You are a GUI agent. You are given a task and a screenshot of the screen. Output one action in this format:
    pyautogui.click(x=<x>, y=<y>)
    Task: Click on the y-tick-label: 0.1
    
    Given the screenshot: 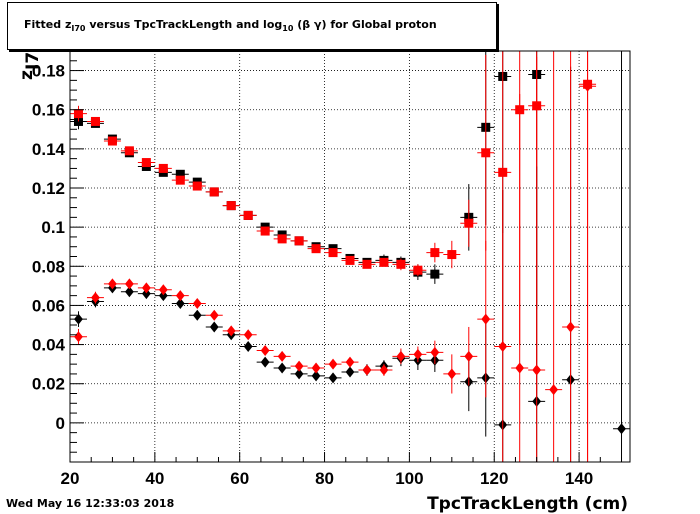 What is the action you would take?
    pyautogui.click(x=53, y=227)
    